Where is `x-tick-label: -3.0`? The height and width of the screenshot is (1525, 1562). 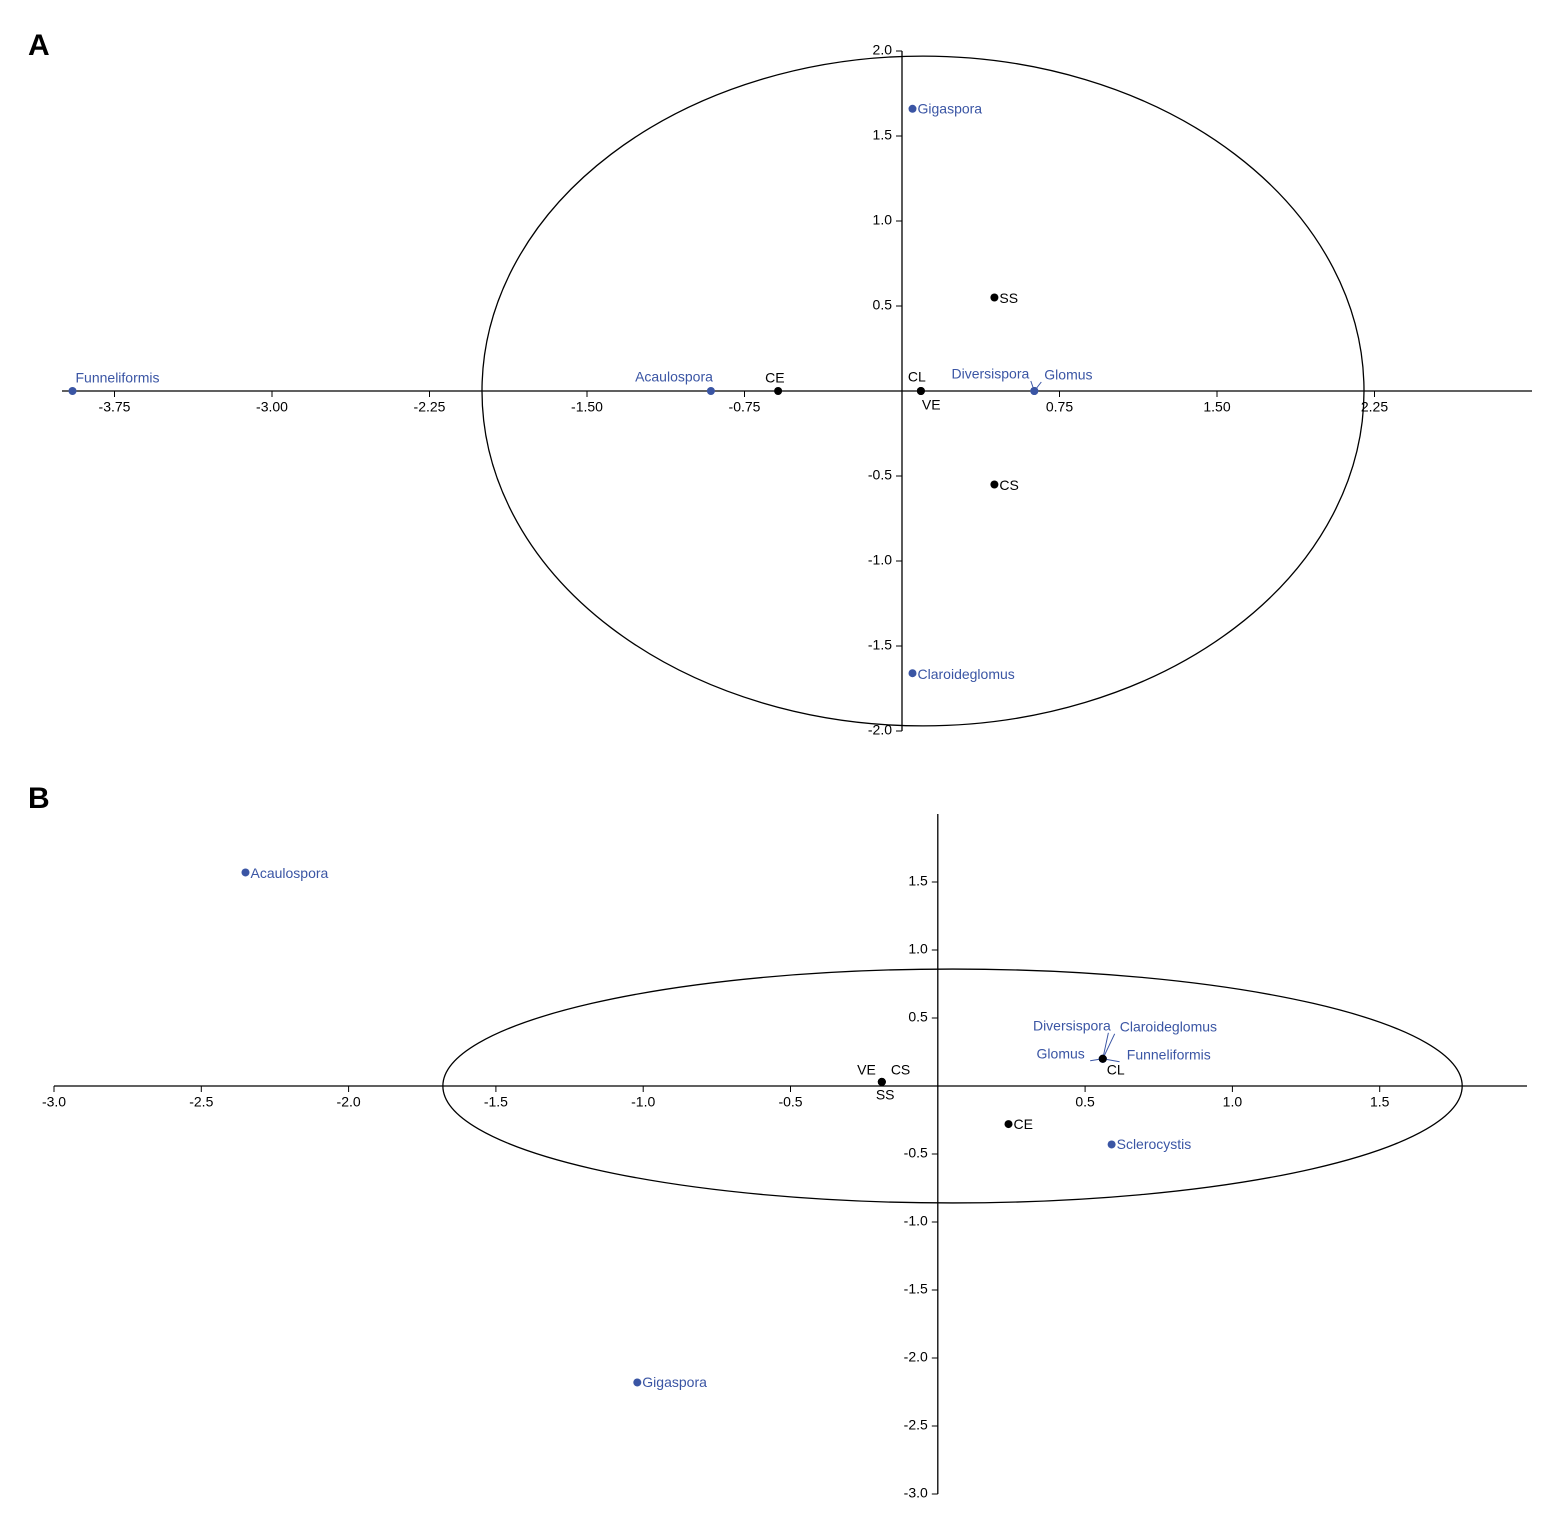 x-tick-label: -3.0 is located at coordinates (54, 1102).